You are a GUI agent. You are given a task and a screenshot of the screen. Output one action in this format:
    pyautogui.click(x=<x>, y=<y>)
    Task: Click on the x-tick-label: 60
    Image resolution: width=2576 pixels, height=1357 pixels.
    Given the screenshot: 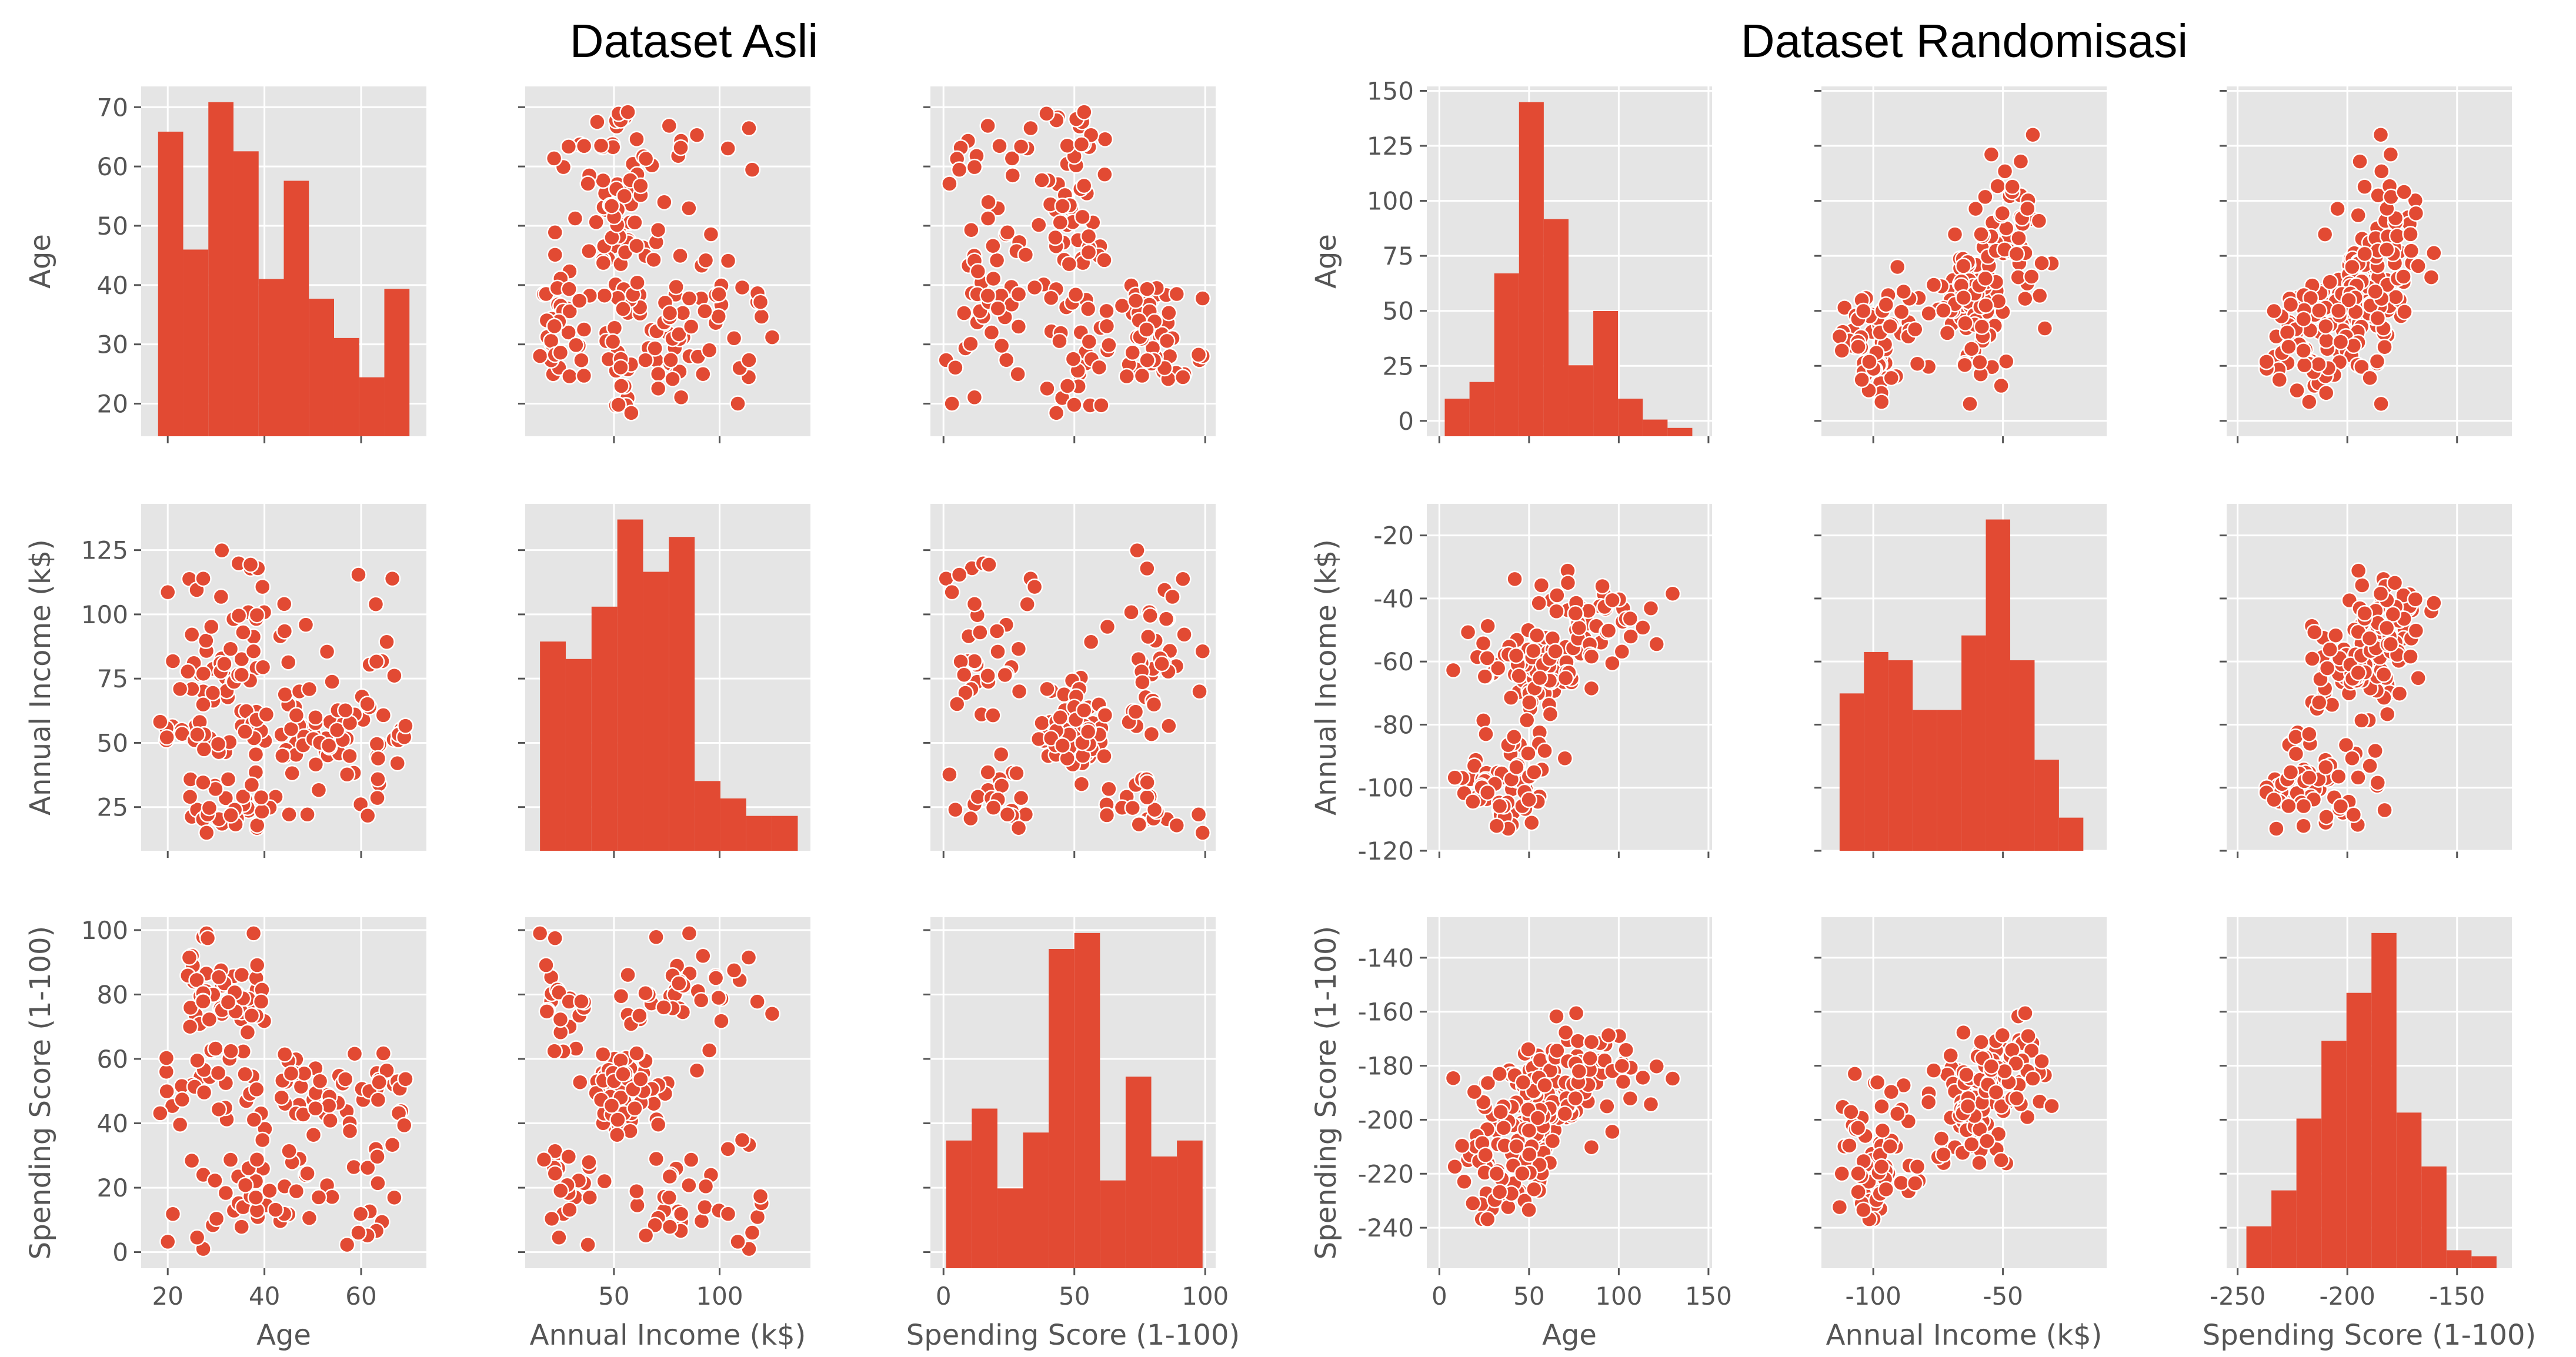 What is the action you would take?
    pyautogui.click(x=360, y=1296)
    